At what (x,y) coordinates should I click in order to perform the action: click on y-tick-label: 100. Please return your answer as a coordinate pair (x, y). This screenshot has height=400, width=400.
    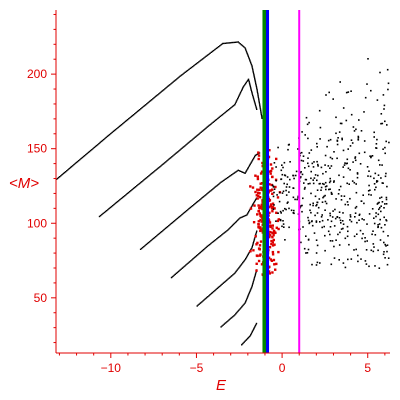
    Looking at the image, I should click on (37, 223).